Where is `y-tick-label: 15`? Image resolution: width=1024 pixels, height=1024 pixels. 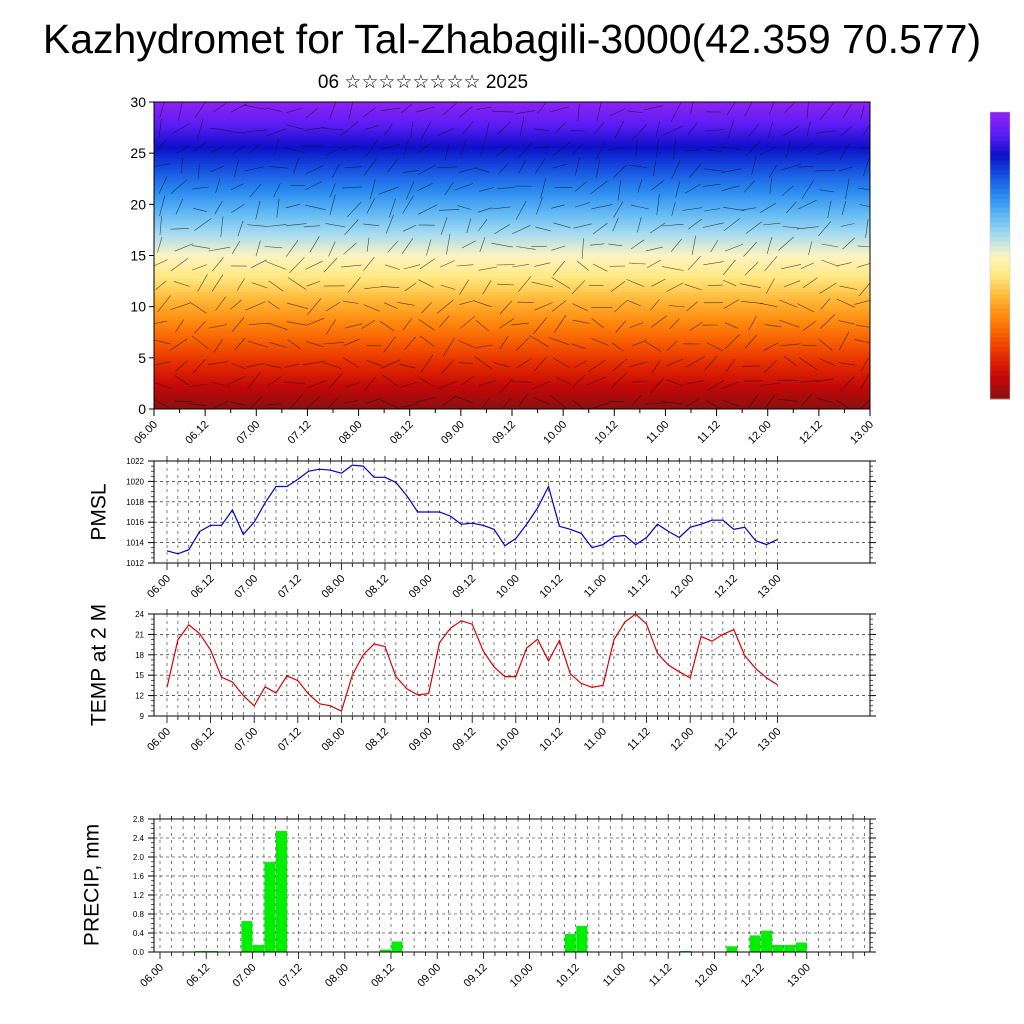
y-tick-label: 15 is located at coordinates (139, 675).